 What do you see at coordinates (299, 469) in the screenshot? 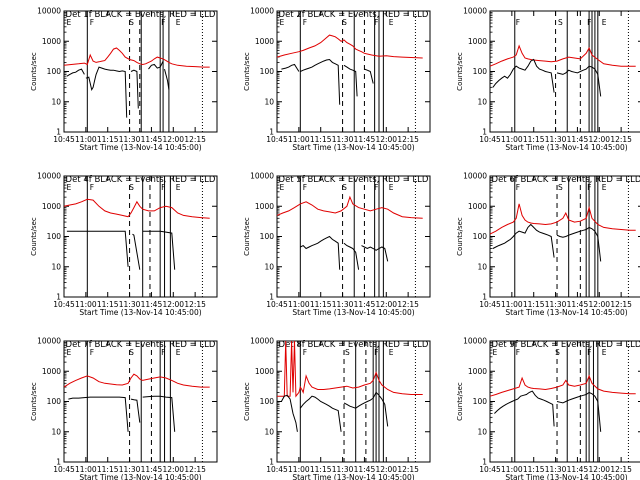
I see `det8-xtick-label: 11:00` at bounding box center [299, 469].